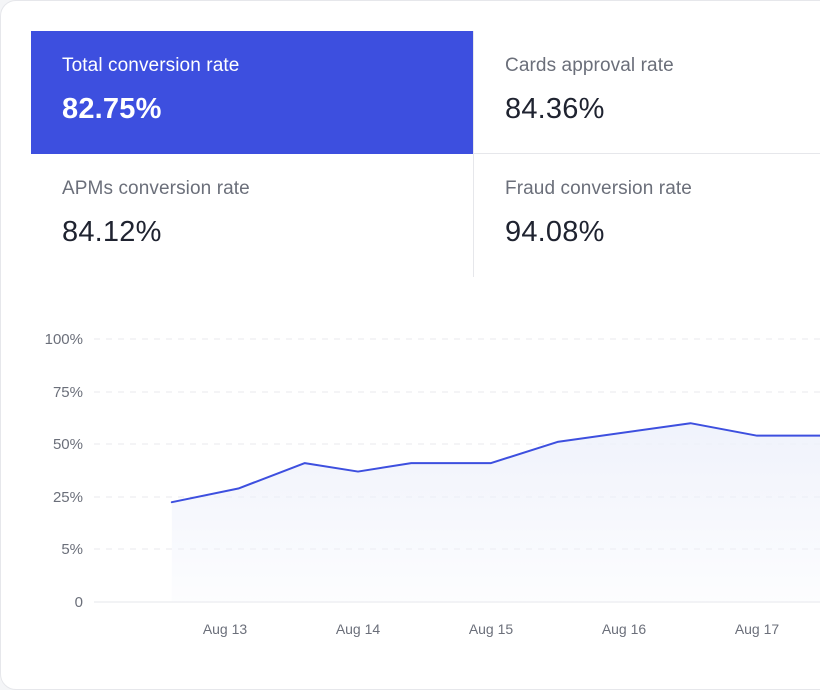  I want to click on metric-total-conversion: Total conversion rate 82.75%, so click(252, 92).